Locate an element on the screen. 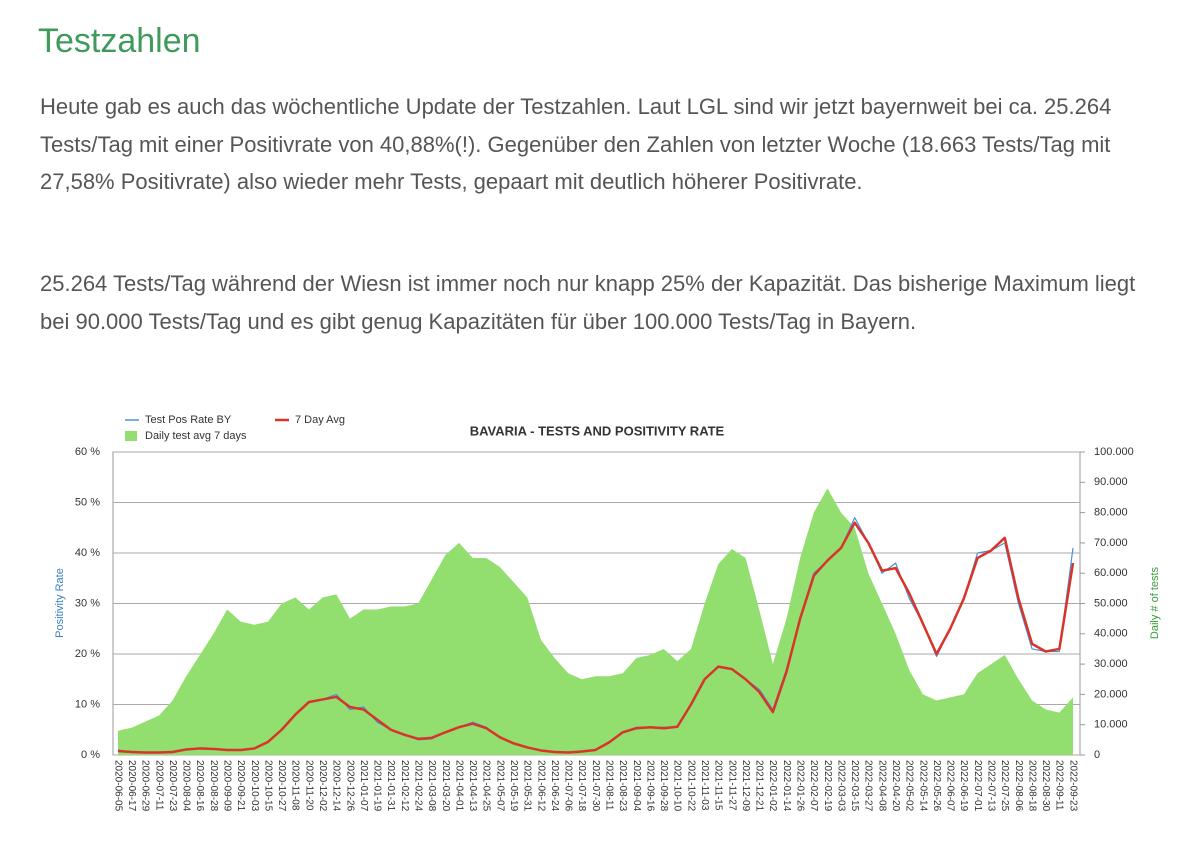 This screenshot has width=1200, height=860. x-tick-label: 2021-07-06 is located at coordinates (568, 786).